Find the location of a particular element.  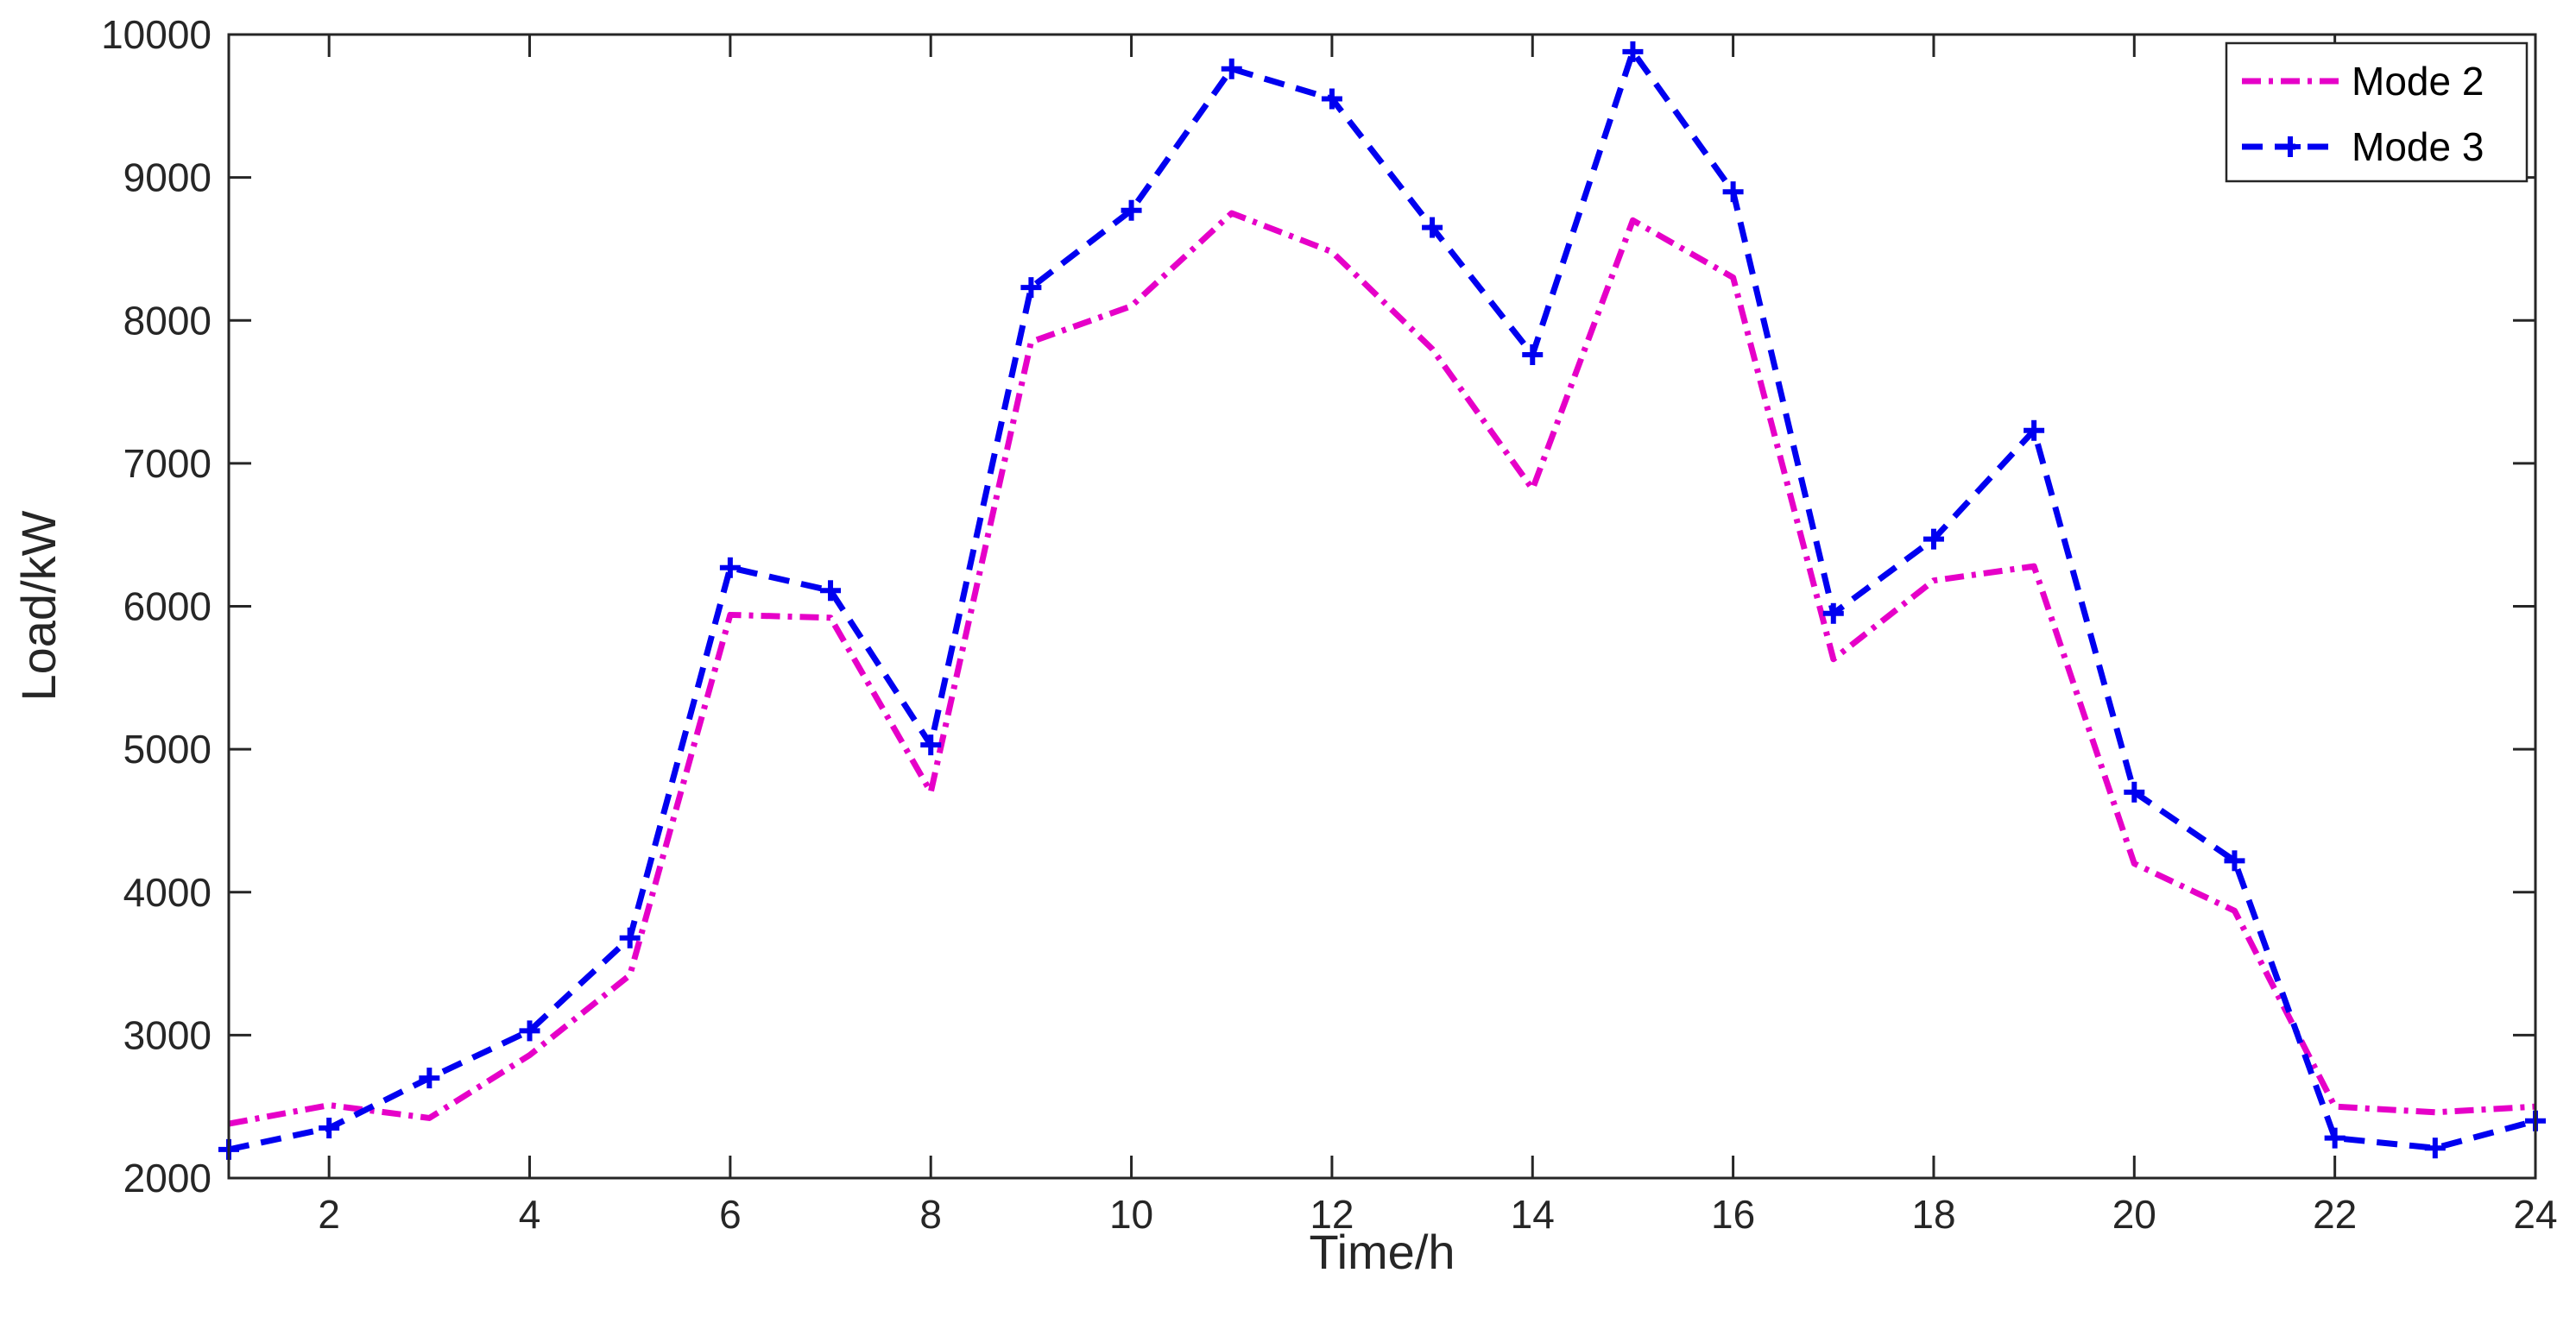

legend-entry: Mode 3 is located at coordinates (2363, 147).